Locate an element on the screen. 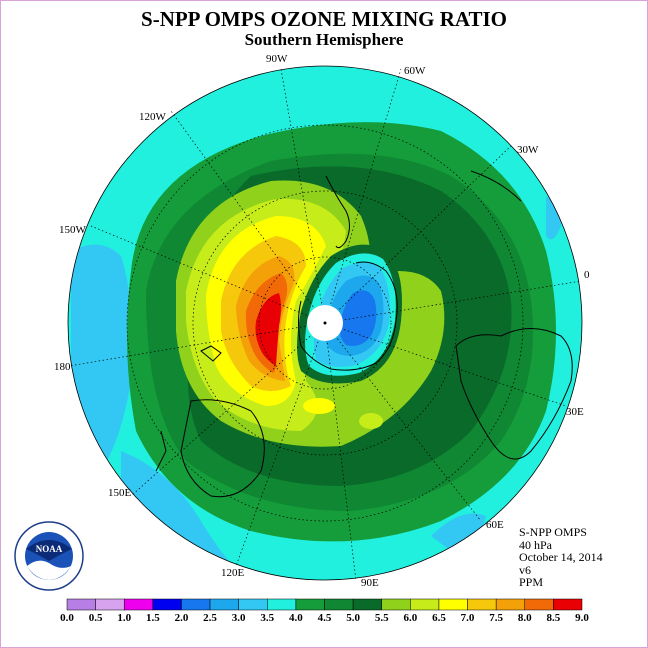  colorbar-tick-label: 9.0 is located at coordinates (582, 618).